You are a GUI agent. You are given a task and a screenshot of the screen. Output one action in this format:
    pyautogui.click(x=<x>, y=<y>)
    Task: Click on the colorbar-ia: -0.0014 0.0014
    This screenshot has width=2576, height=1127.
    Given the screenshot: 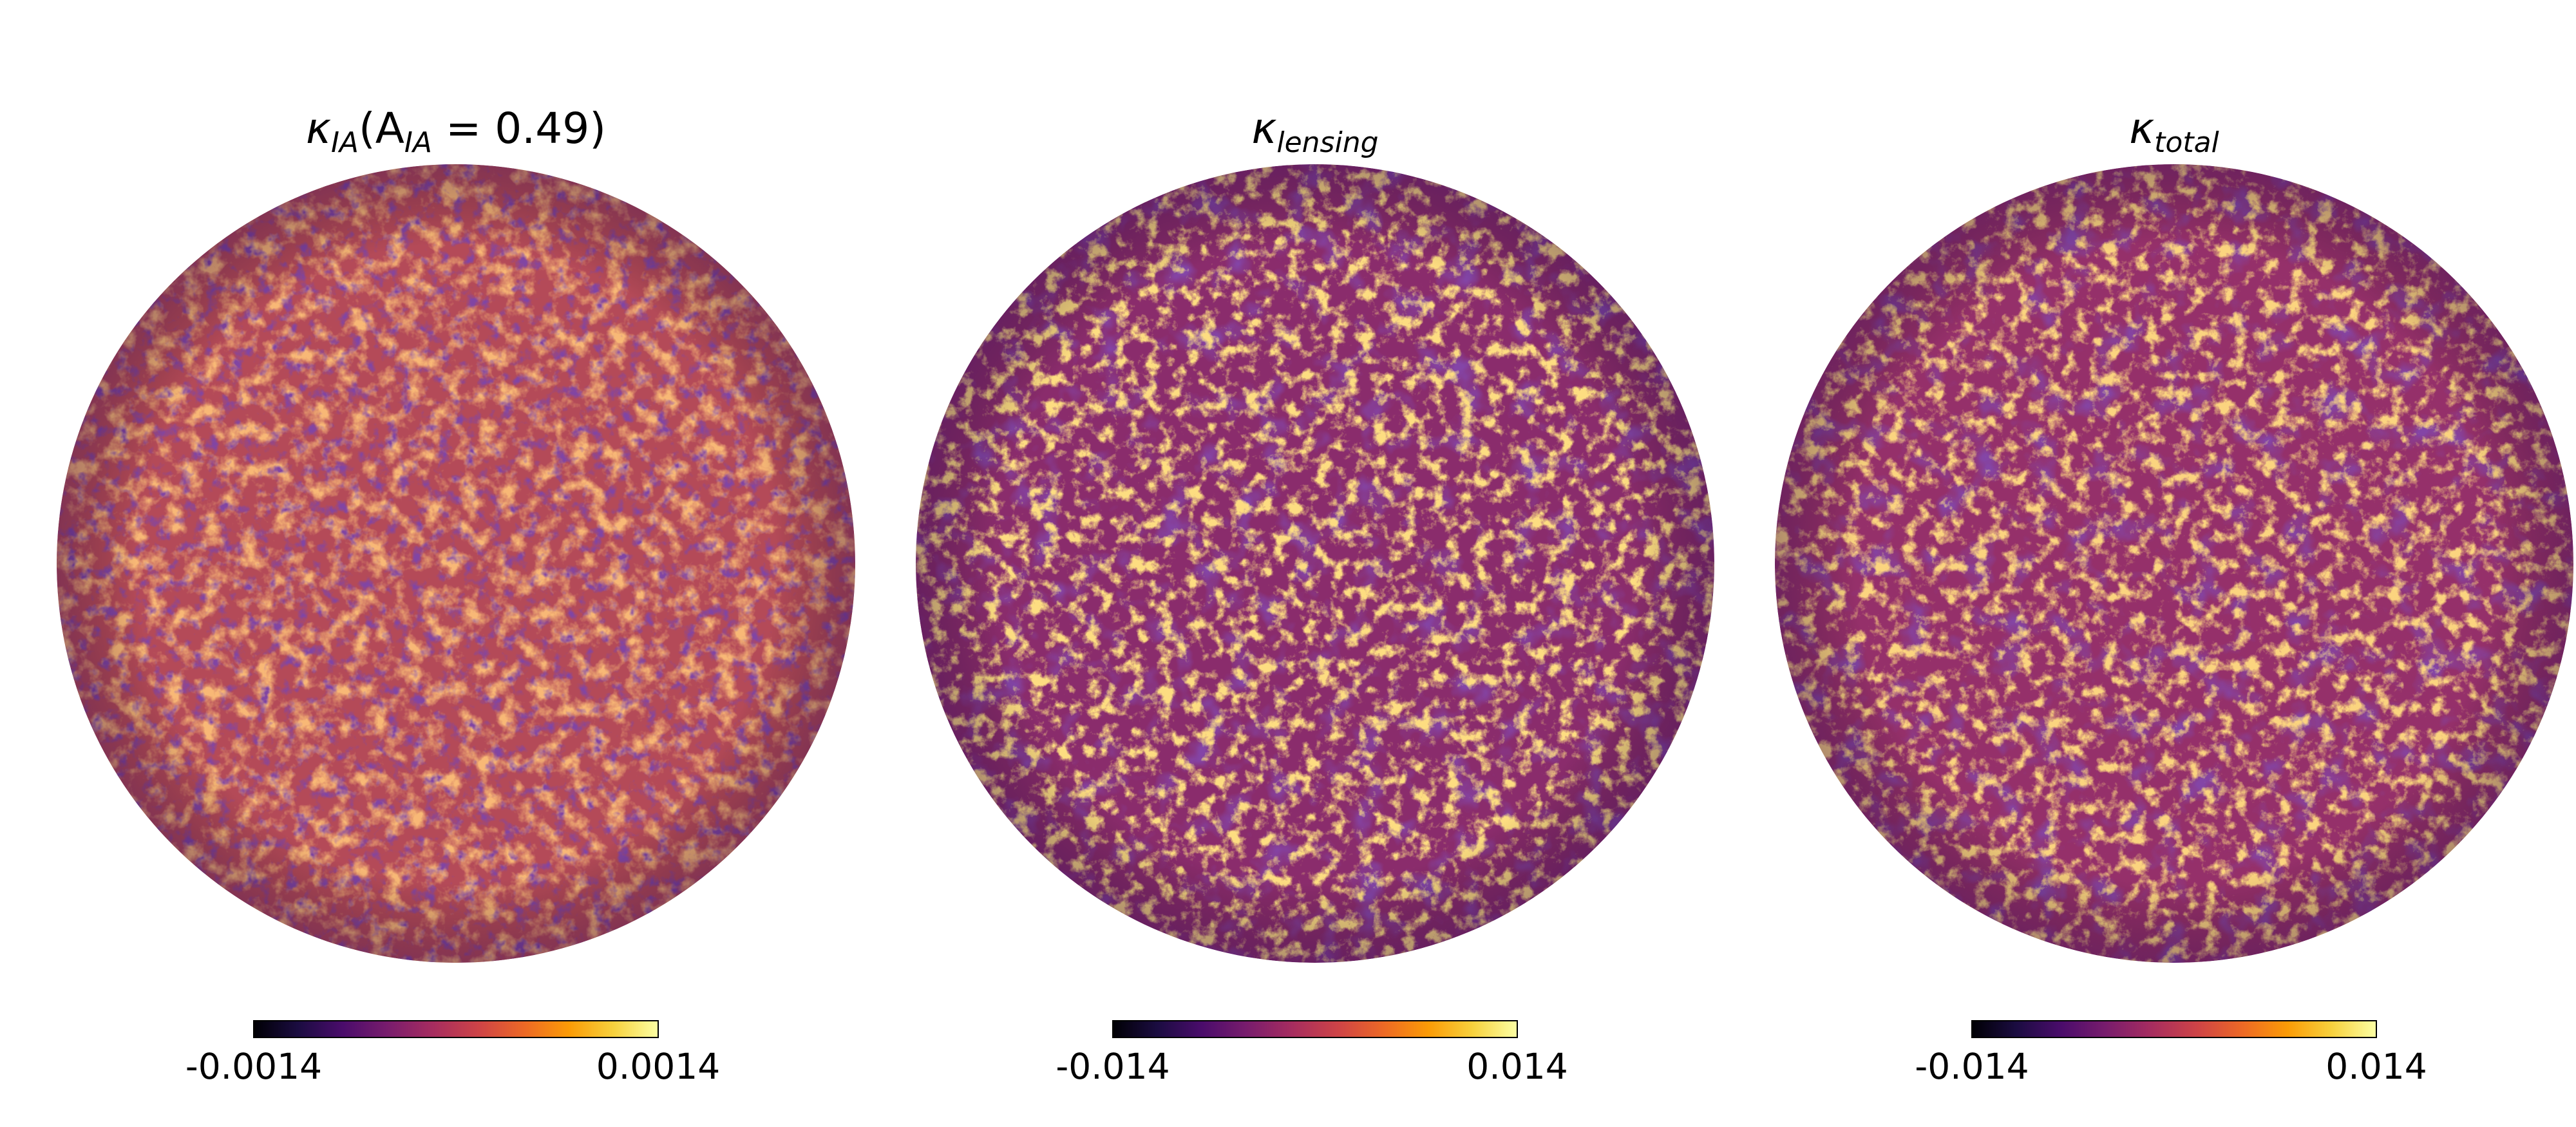 What is the action you would take?
    pyautogui.click(x=452, y=1053)
    